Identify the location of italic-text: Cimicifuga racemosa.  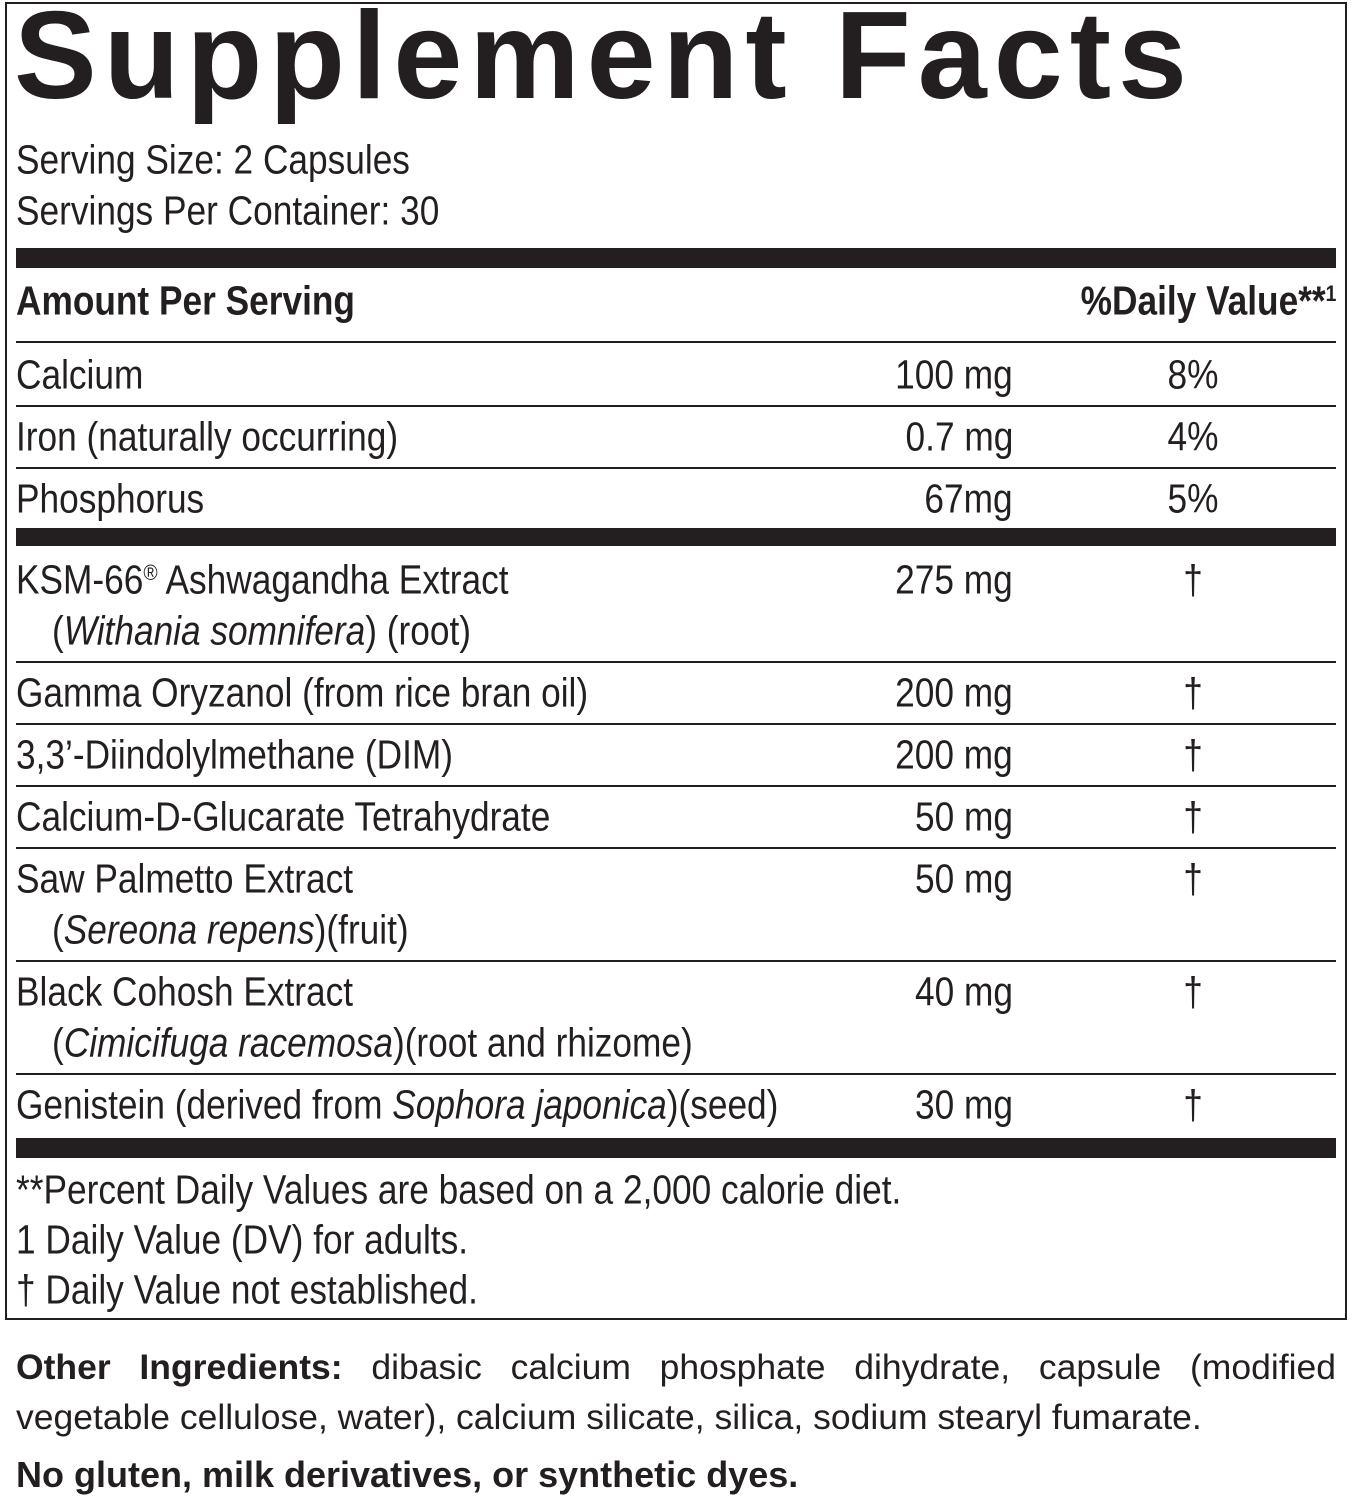
(228, 1042).